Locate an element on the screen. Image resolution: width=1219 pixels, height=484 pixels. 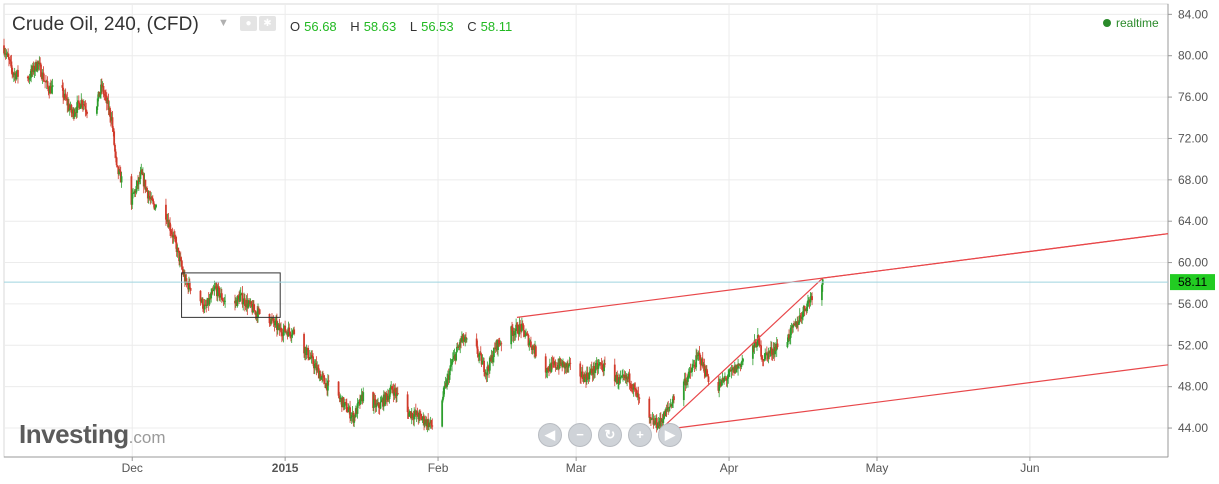
nav-zoom-in-button: + is located at coordinates (640, 435).